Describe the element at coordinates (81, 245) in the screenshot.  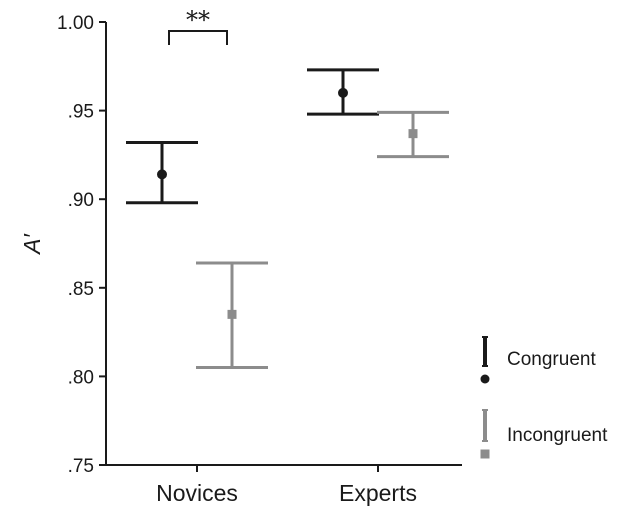
I see `y-ticks: 1.00 .95 .90 .85 .80 .75` at that location.